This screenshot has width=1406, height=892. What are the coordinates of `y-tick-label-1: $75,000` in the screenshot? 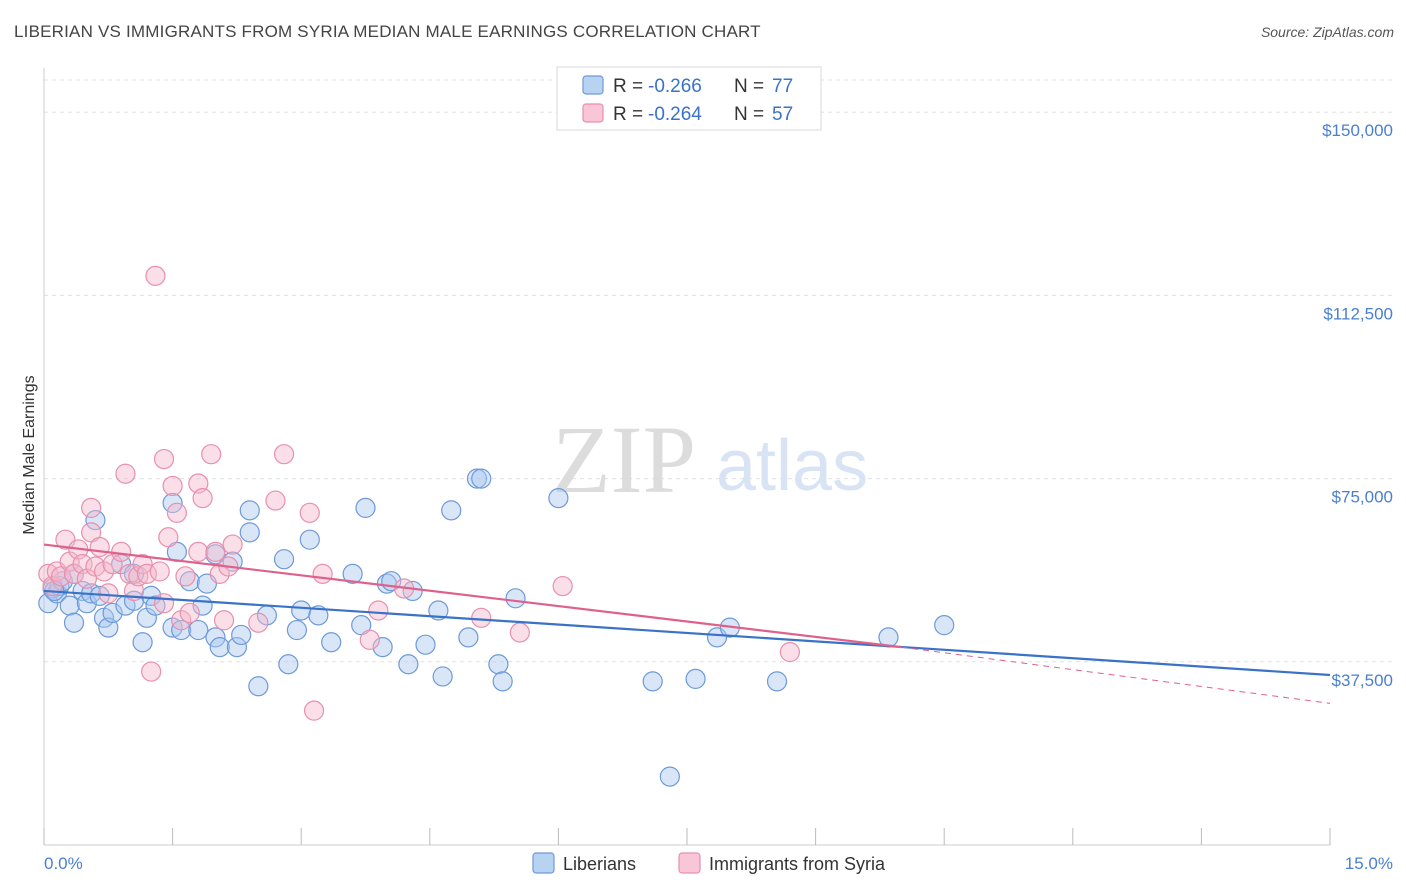 It's located at (1362, 497).